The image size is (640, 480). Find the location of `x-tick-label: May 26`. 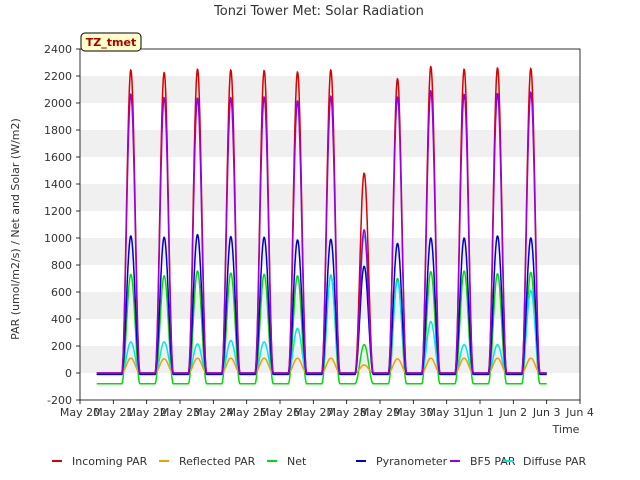

x-tick-label: May 26 is located at coordinates (280, 412).